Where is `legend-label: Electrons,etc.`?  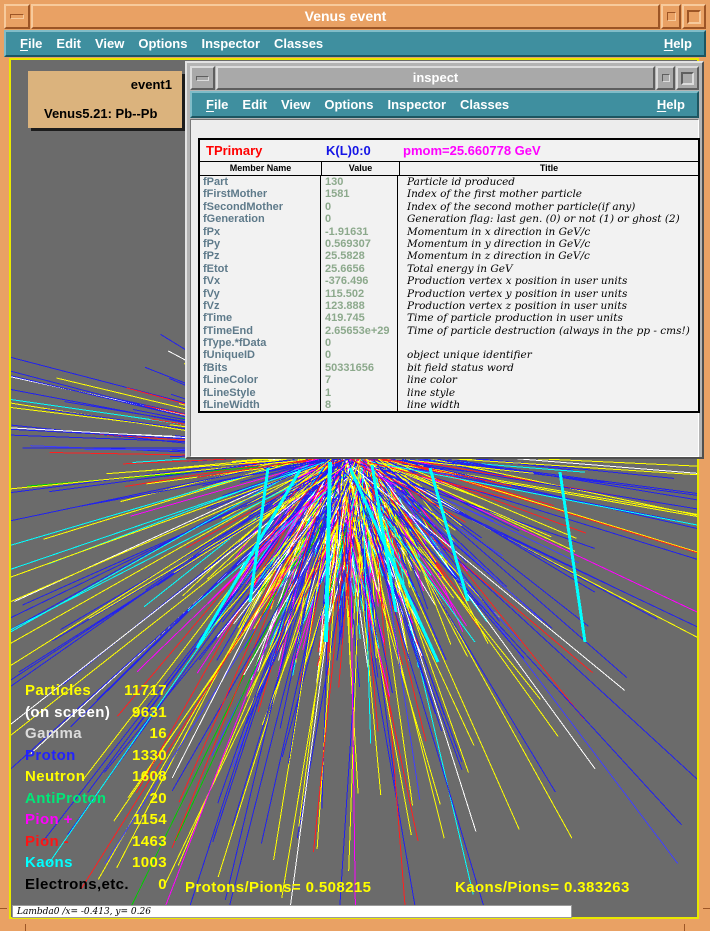
legend-label: Electrons,etc. is located at coordinates (77, 884).